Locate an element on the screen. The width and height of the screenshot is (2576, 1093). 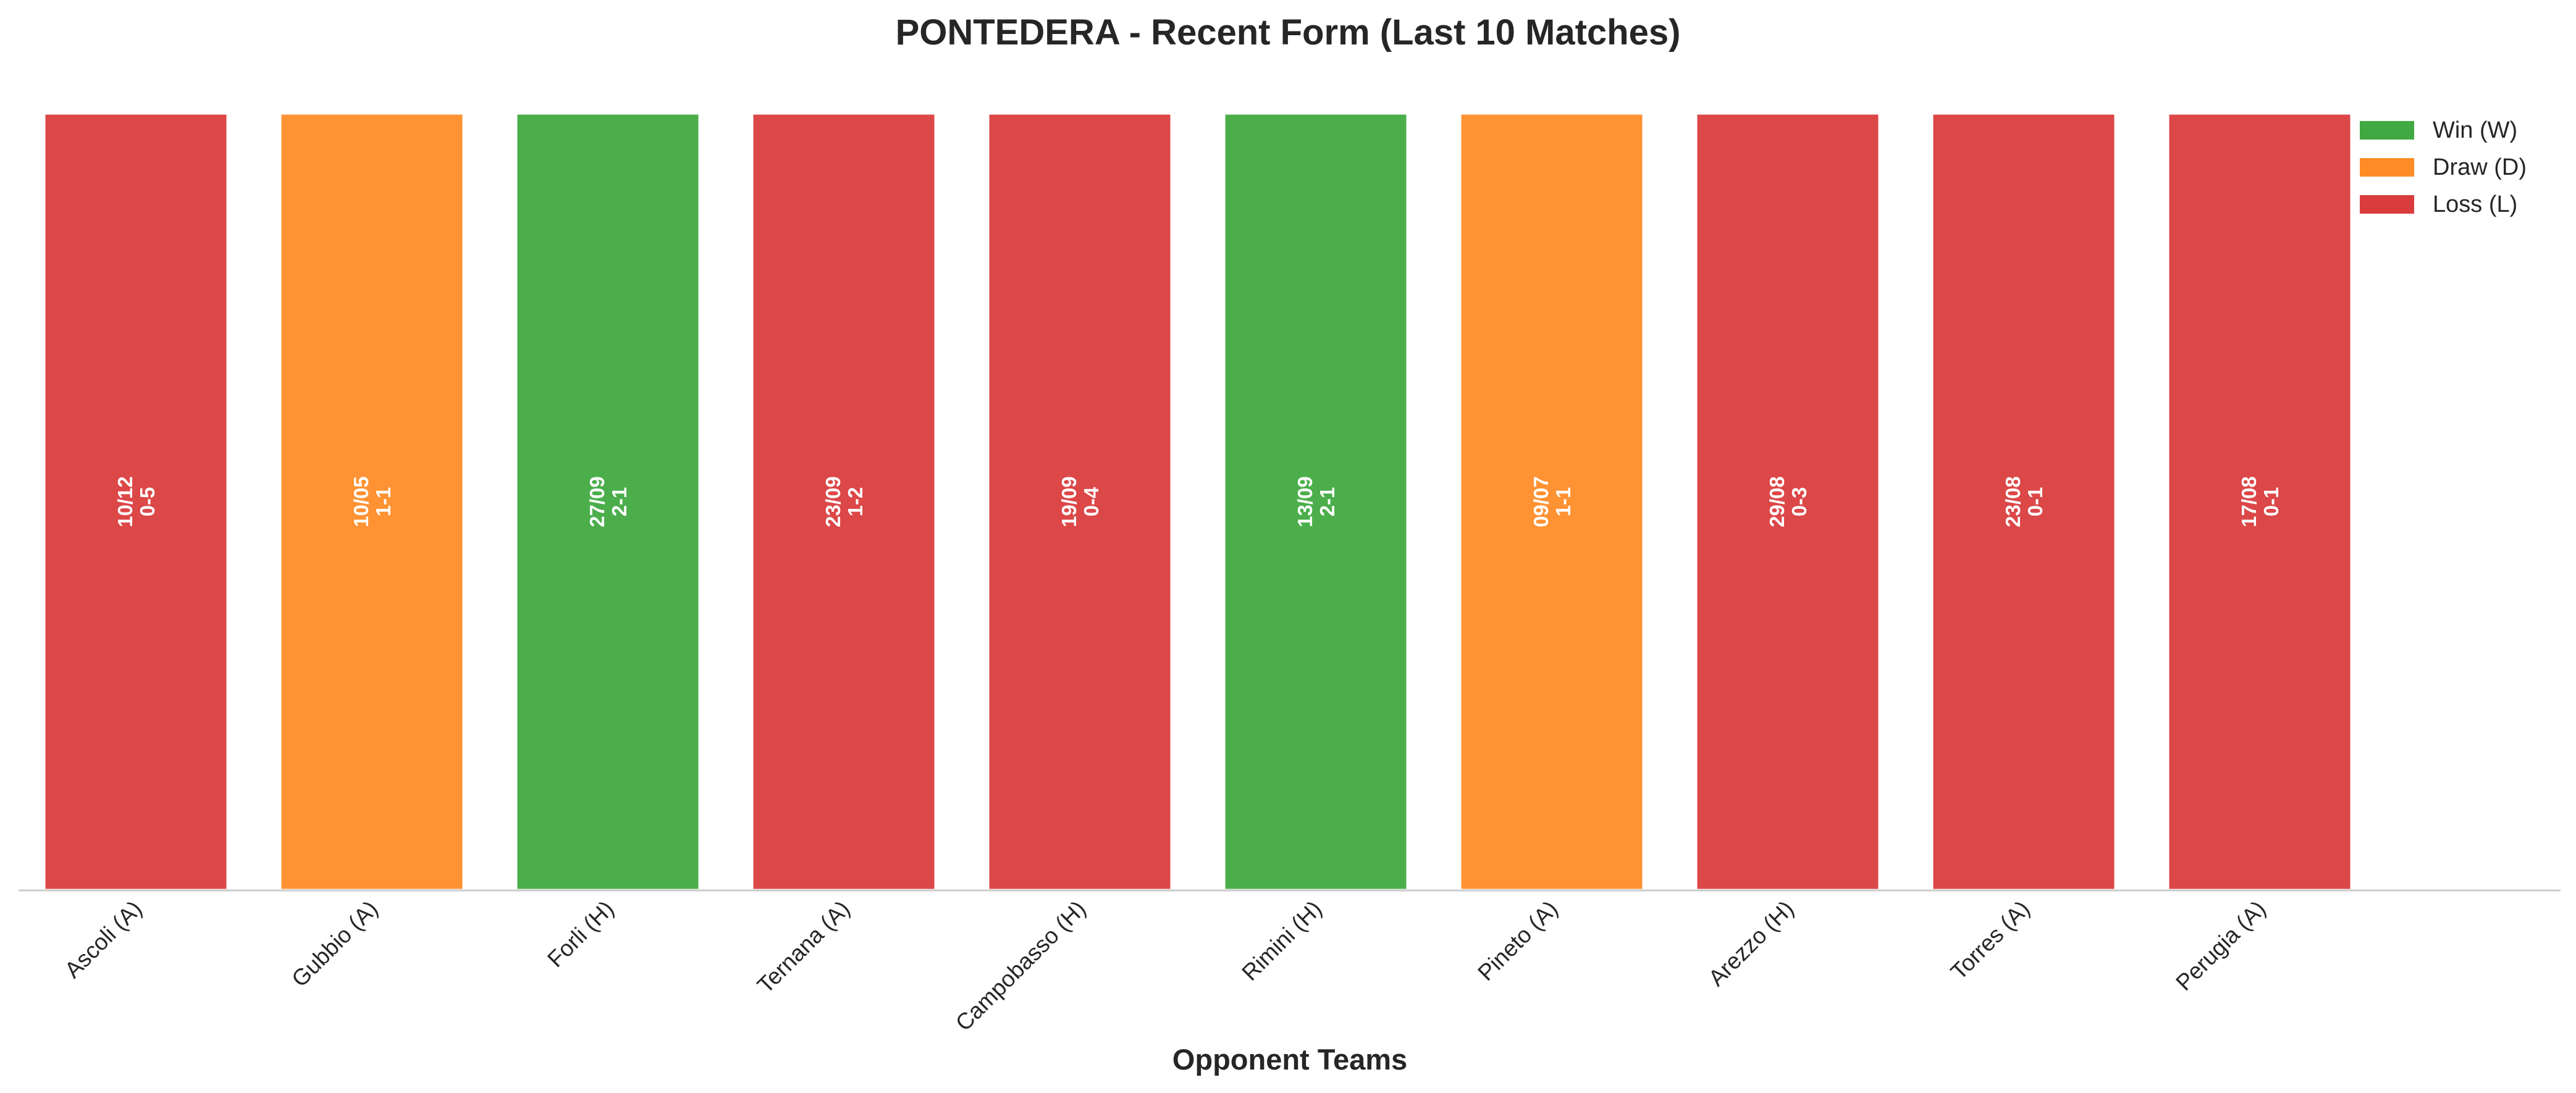
bar-label-6: 13/092-1 is located at coordinates (1316, 501).